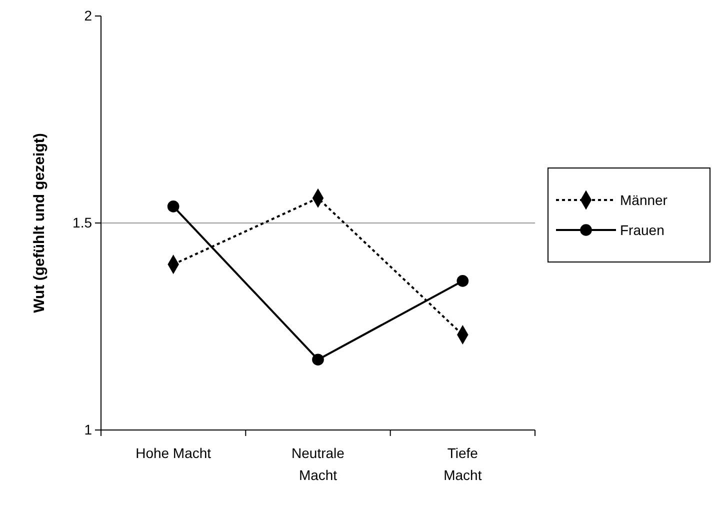 The image size is (712, 508). What do you see at coordinates (318, 464) in the screenshot?
I see `x-tick-label: Neutrale Macht` at bounding box center [318, 464].